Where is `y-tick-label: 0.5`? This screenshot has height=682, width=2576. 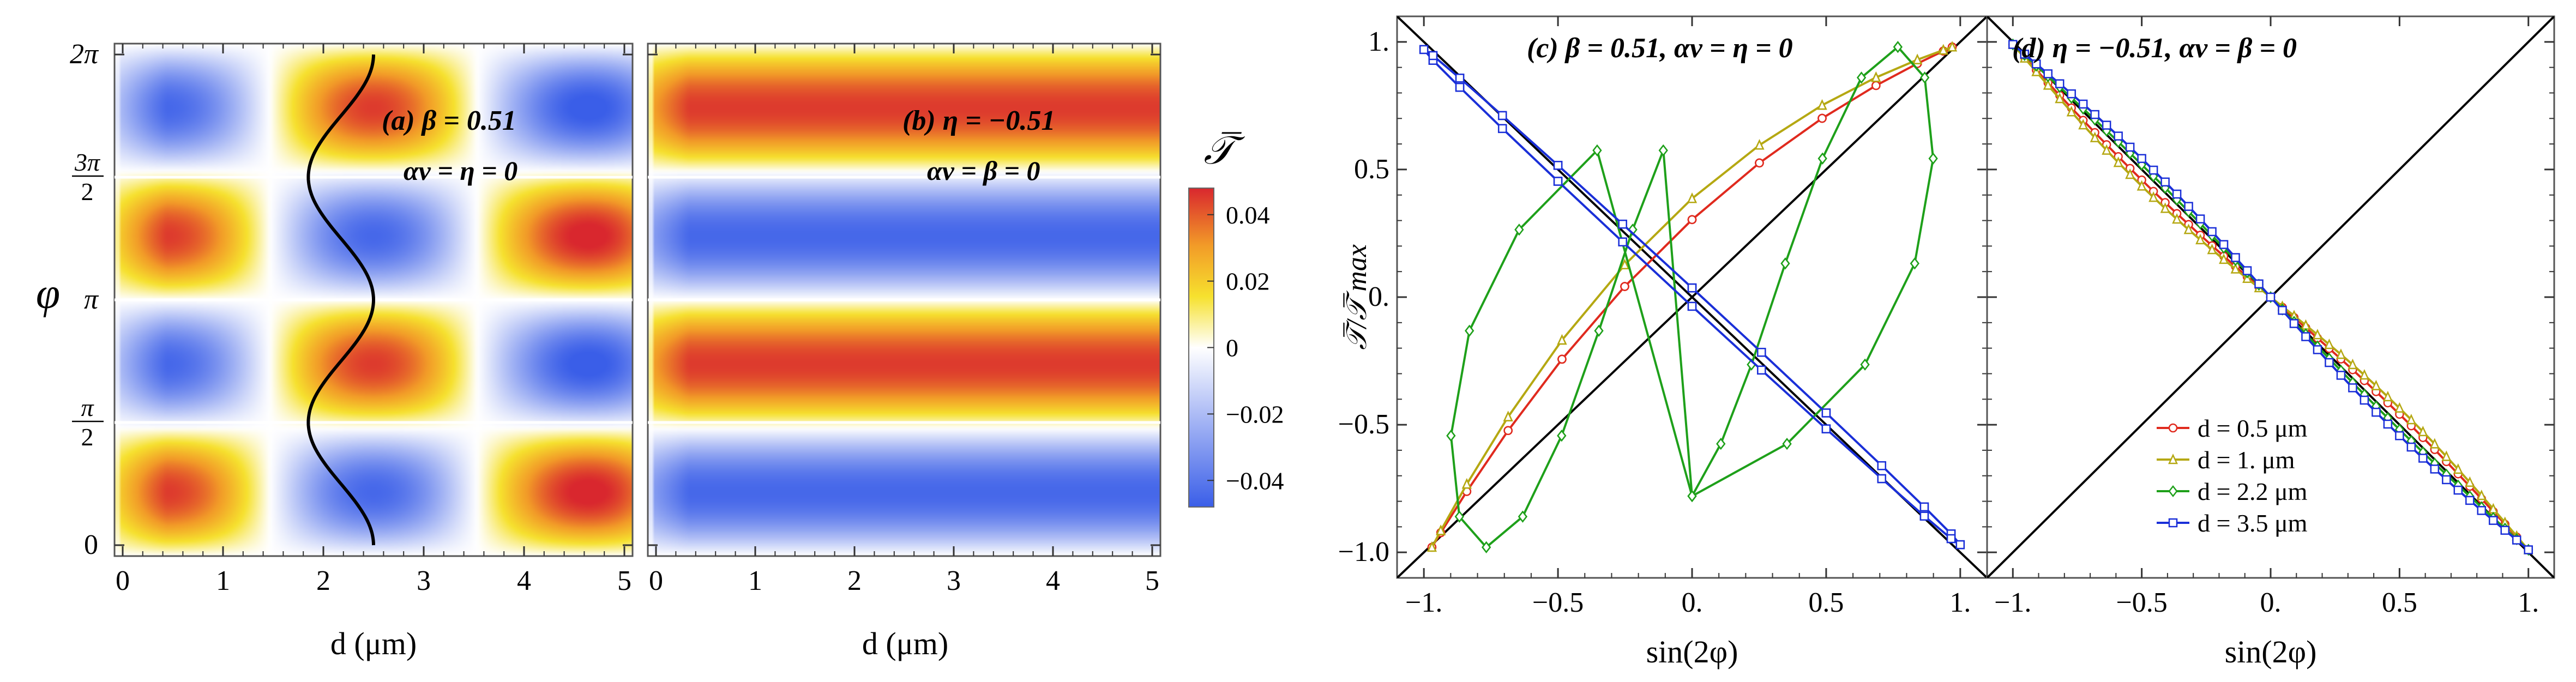 y-tick-label: 0.5 is located at coordinates (1371, 169).